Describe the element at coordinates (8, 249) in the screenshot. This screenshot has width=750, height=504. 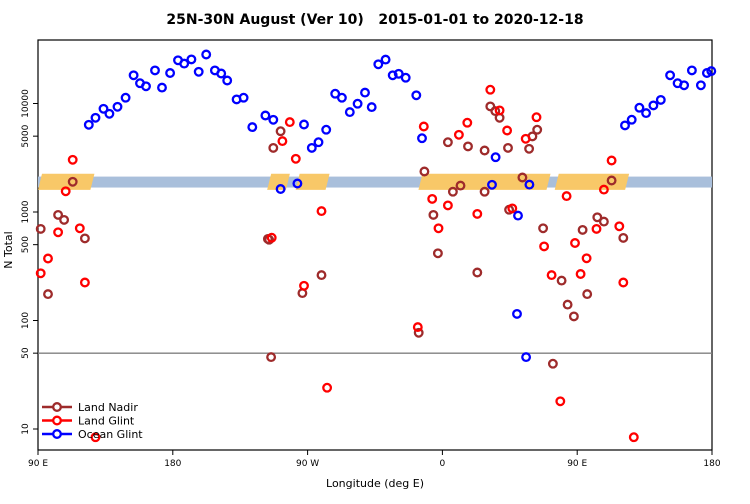
I see `y-axis-label: N Total` at that location.